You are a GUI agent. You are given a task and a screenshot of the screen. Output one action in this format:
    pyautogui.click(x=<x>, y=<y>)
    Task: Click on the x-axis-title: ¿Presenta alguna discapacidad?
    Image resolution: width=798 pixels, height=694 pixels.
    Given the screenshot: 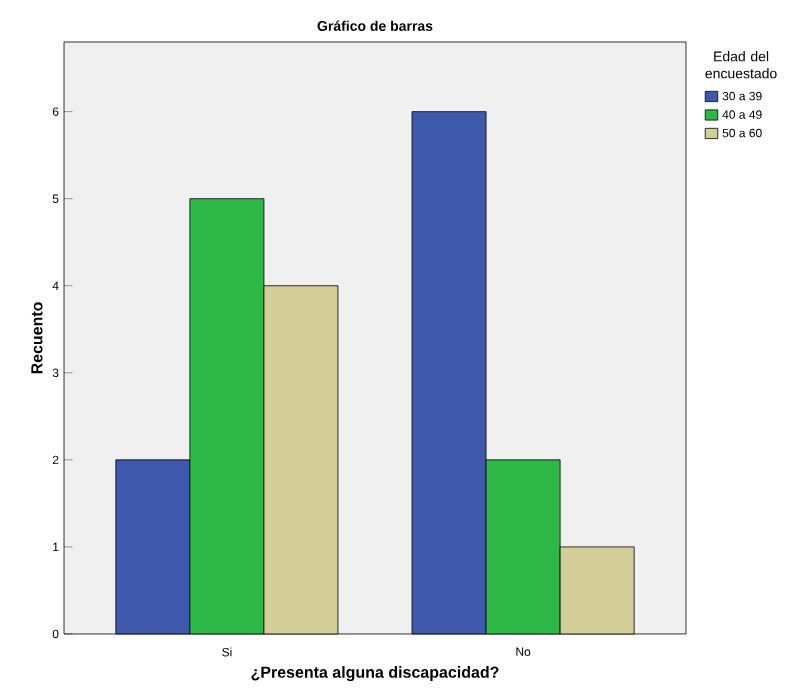 What is the action you would take?
    pyautogui.click(x=375, y=674)
    